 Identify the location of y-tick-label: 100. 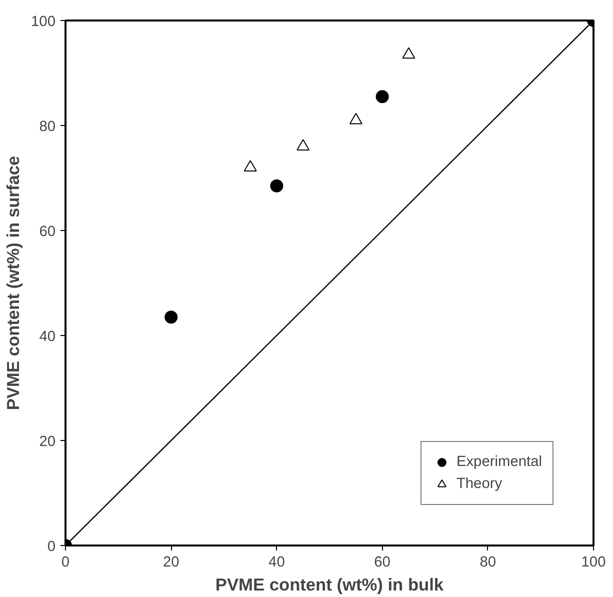
(43, 22).